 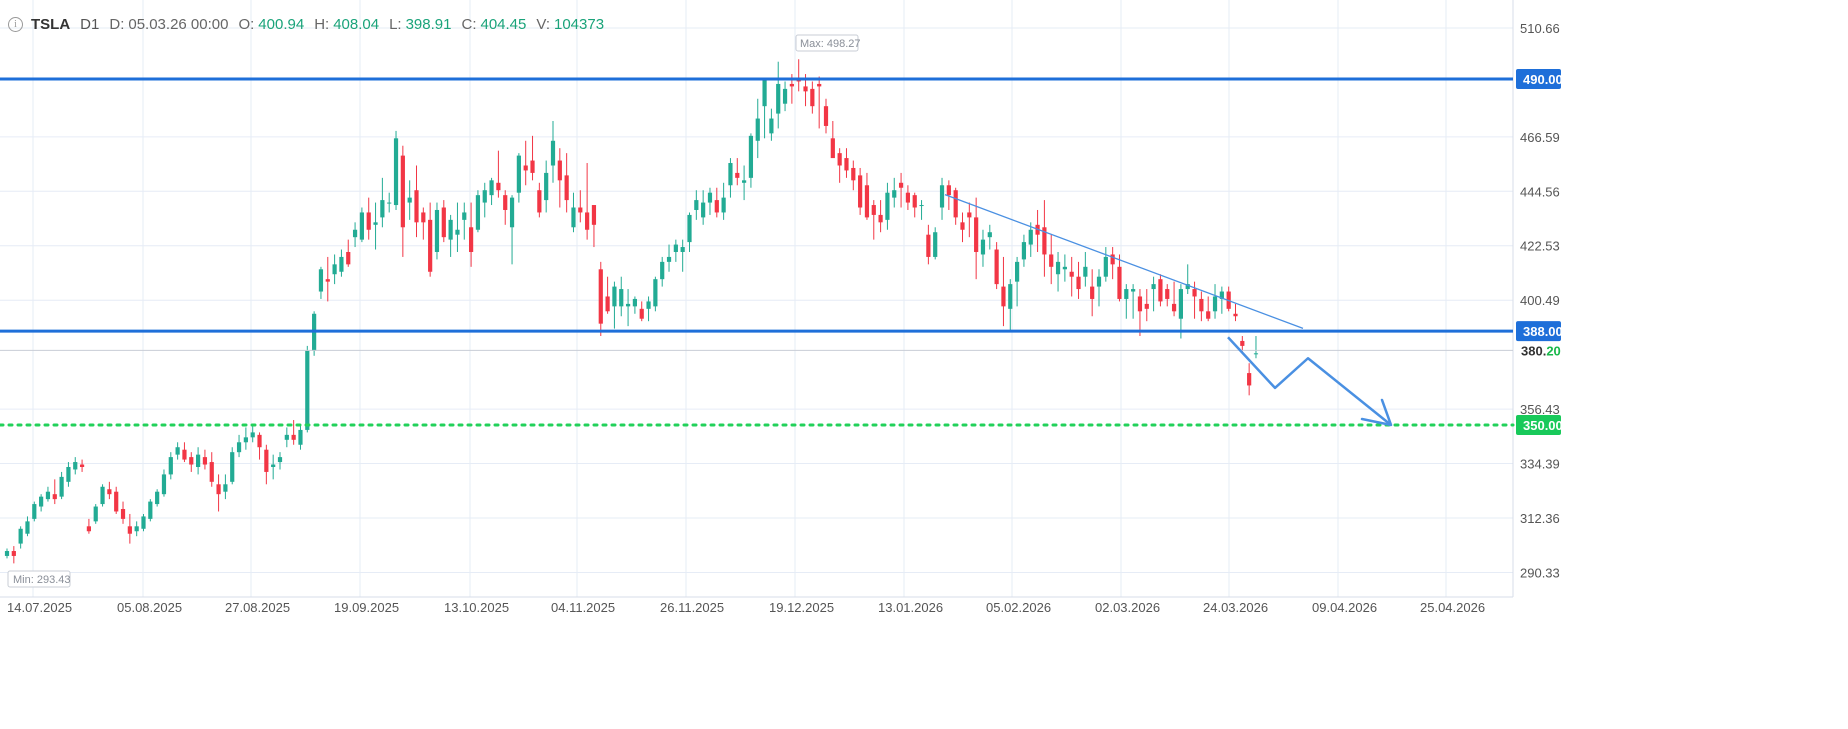 What do you see at coordinates (1018, 607) in the screenshot?
I see `x-tick-label: 05.02.2026` at bounding box center [1018, 607].